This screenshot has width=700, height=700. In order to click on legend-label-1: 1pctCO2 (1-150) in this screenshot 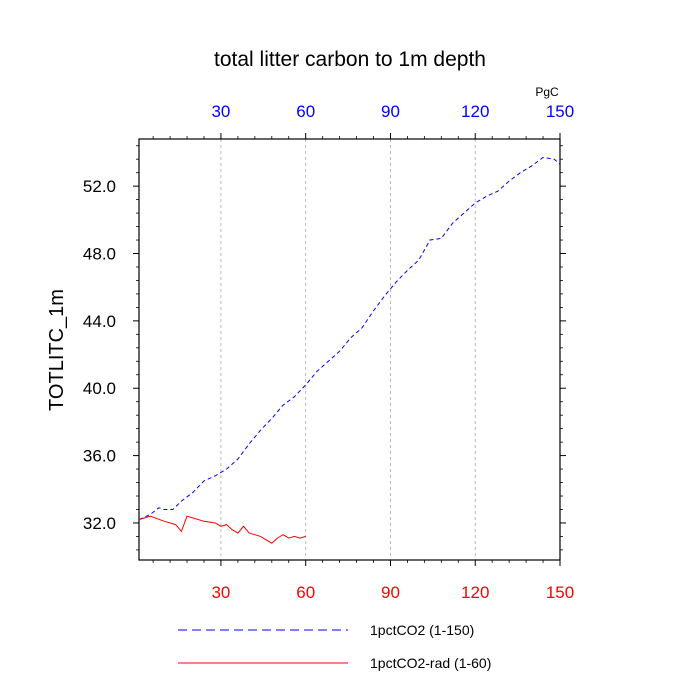, I will do `click(422, 630)`.